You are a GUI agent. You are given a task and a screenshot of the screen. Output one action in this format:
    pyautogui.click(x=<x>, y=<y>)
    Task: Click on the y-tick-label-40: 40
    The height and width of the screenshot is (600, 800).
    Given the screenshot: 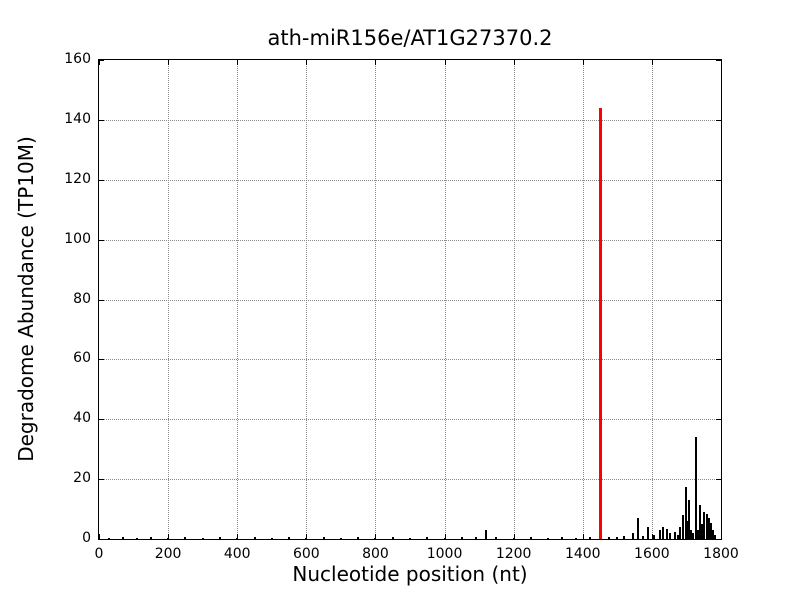 What is the action you would take?
    pyautogui.click(x=82, y=418)
    